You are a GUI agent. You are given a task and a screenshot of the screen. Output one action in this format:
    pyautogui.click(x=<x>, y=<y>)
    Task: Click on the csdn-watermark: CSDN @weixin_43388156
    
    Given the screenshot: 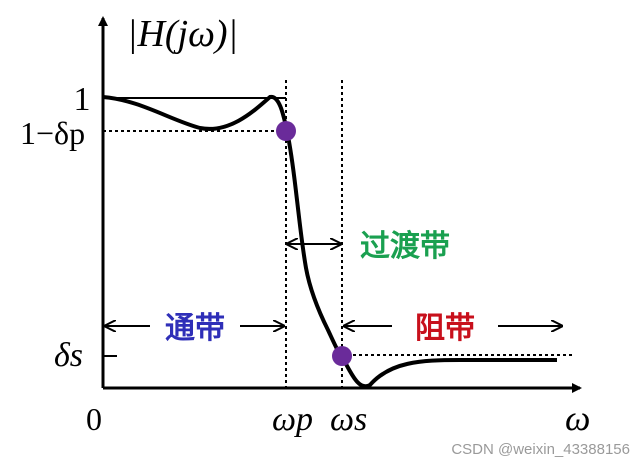 What is the action you would take?
    pyautogui.click(x=540, y=449)
    